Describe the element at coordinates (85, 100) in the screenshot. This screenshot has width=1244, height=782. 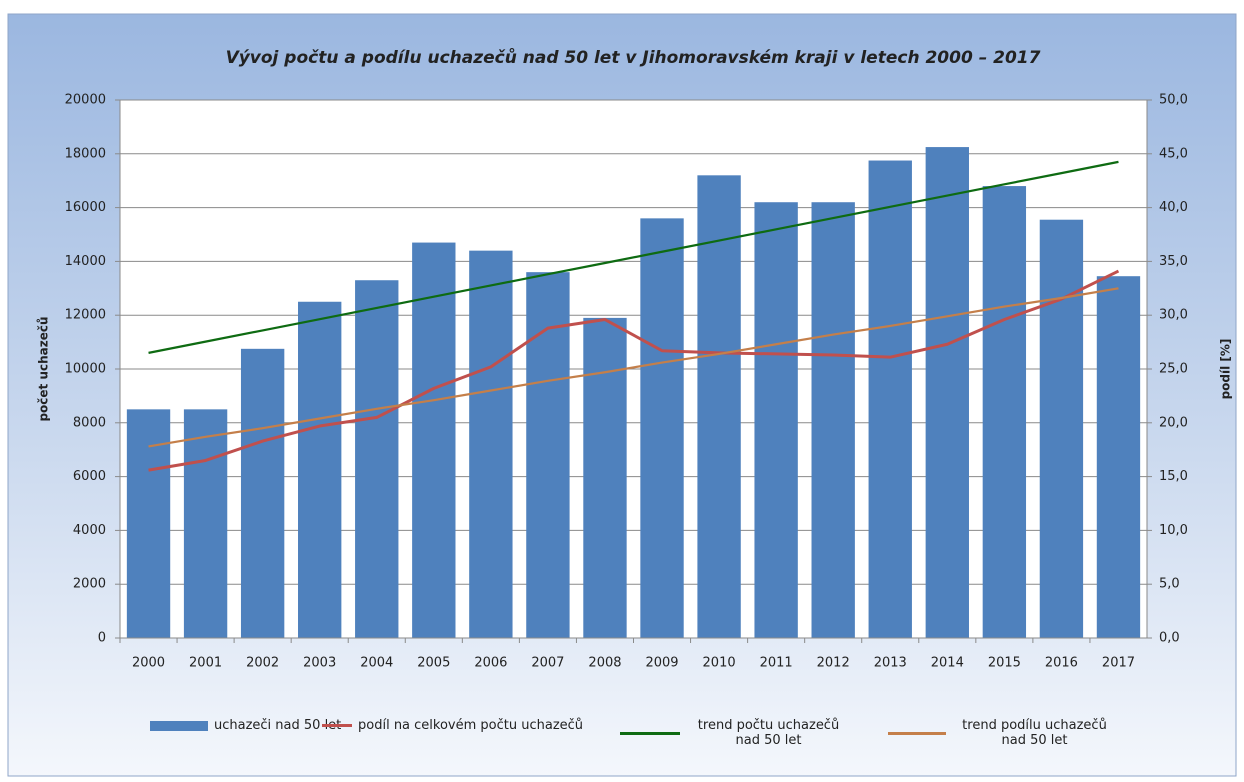
I see `y-tick-label: 20000` at that location.